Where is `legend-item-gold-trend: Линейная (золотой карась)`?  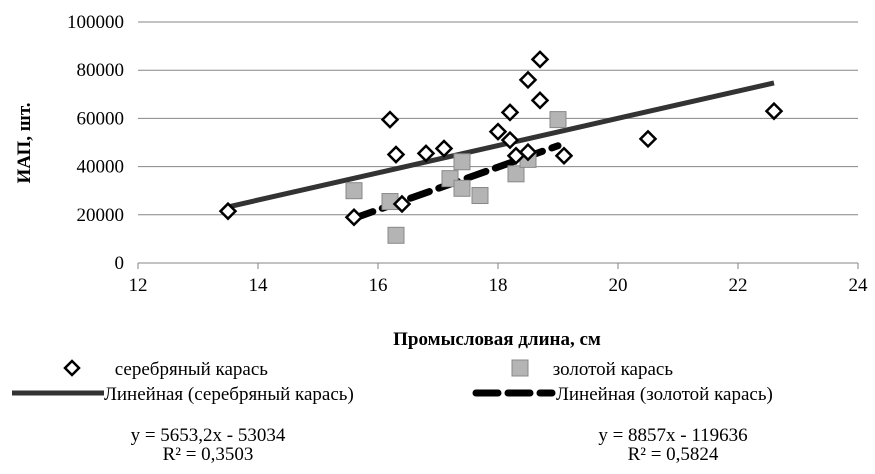
legend-item-gold-trend: Линейная (золотой карась) is located at coordinates (622, 395).